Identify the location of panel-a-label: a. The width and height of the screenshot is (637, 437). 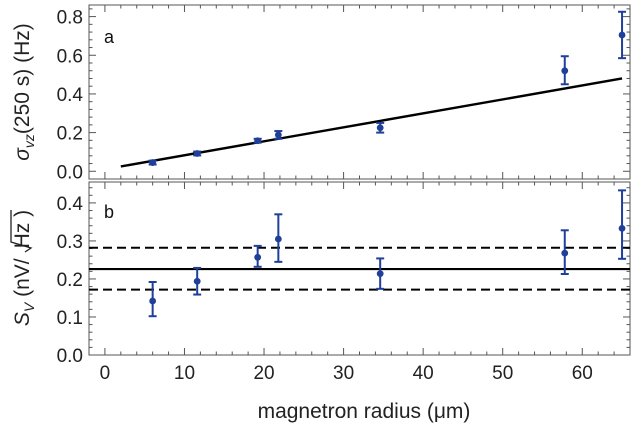
(109, 37).